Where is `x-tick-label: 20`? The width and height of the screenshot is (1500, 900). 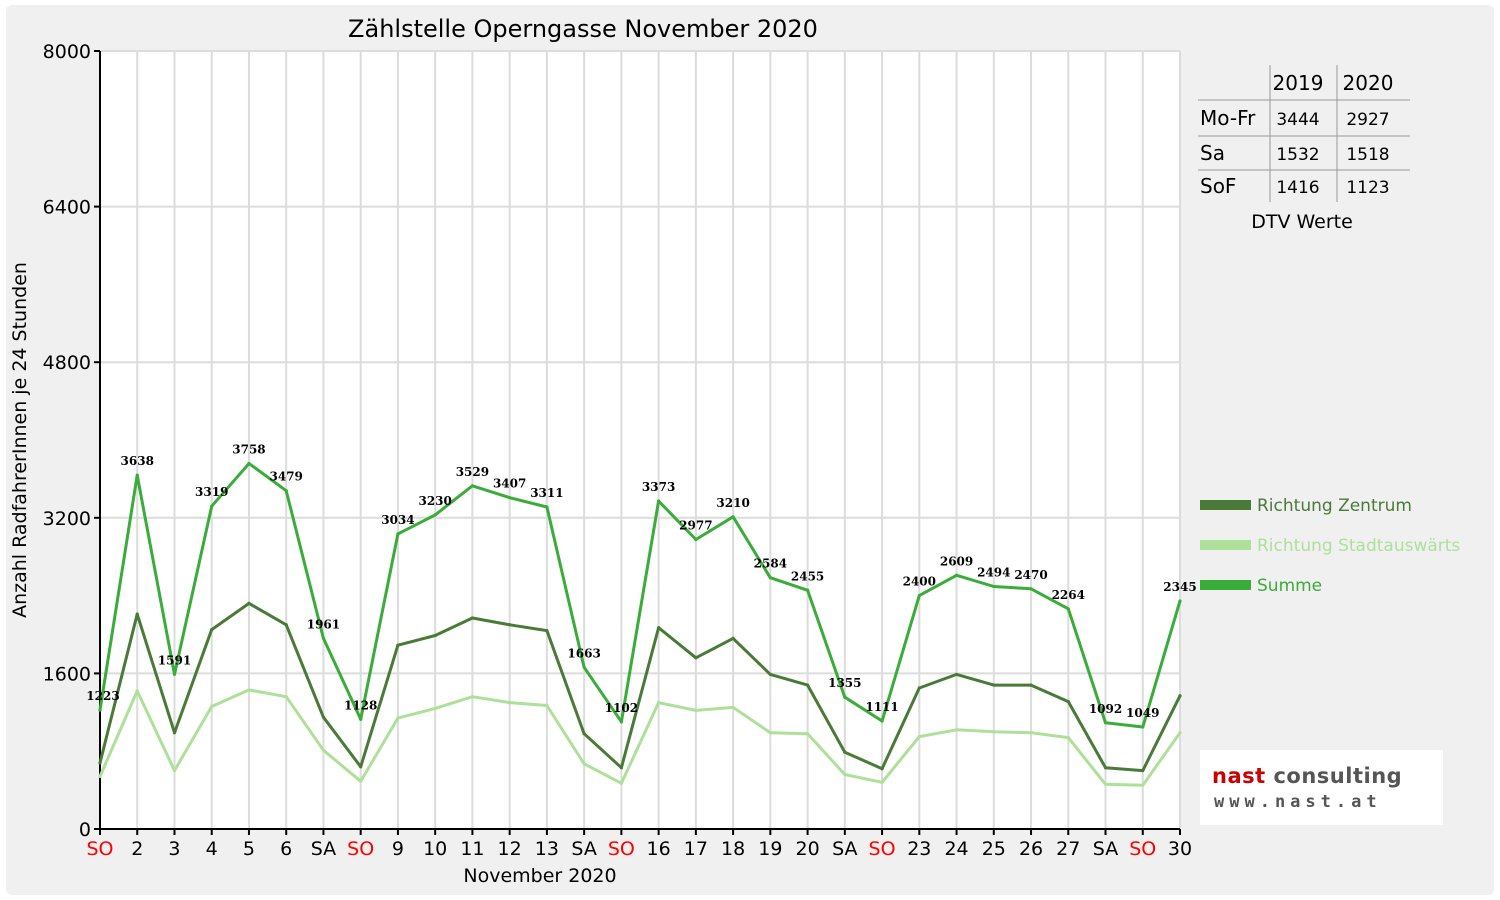
x-tick-label: 20 is located at coordinates (807, 849).